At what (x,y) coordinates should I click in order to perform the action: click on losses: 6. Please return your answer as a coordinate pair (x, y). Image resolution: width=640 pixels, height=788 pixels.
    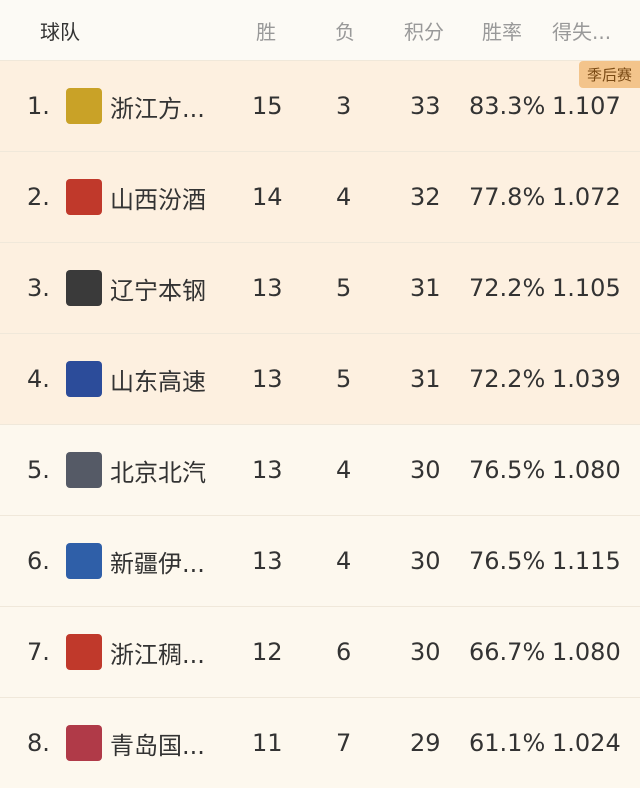
    Looking at the image, I should click on (344, 652).